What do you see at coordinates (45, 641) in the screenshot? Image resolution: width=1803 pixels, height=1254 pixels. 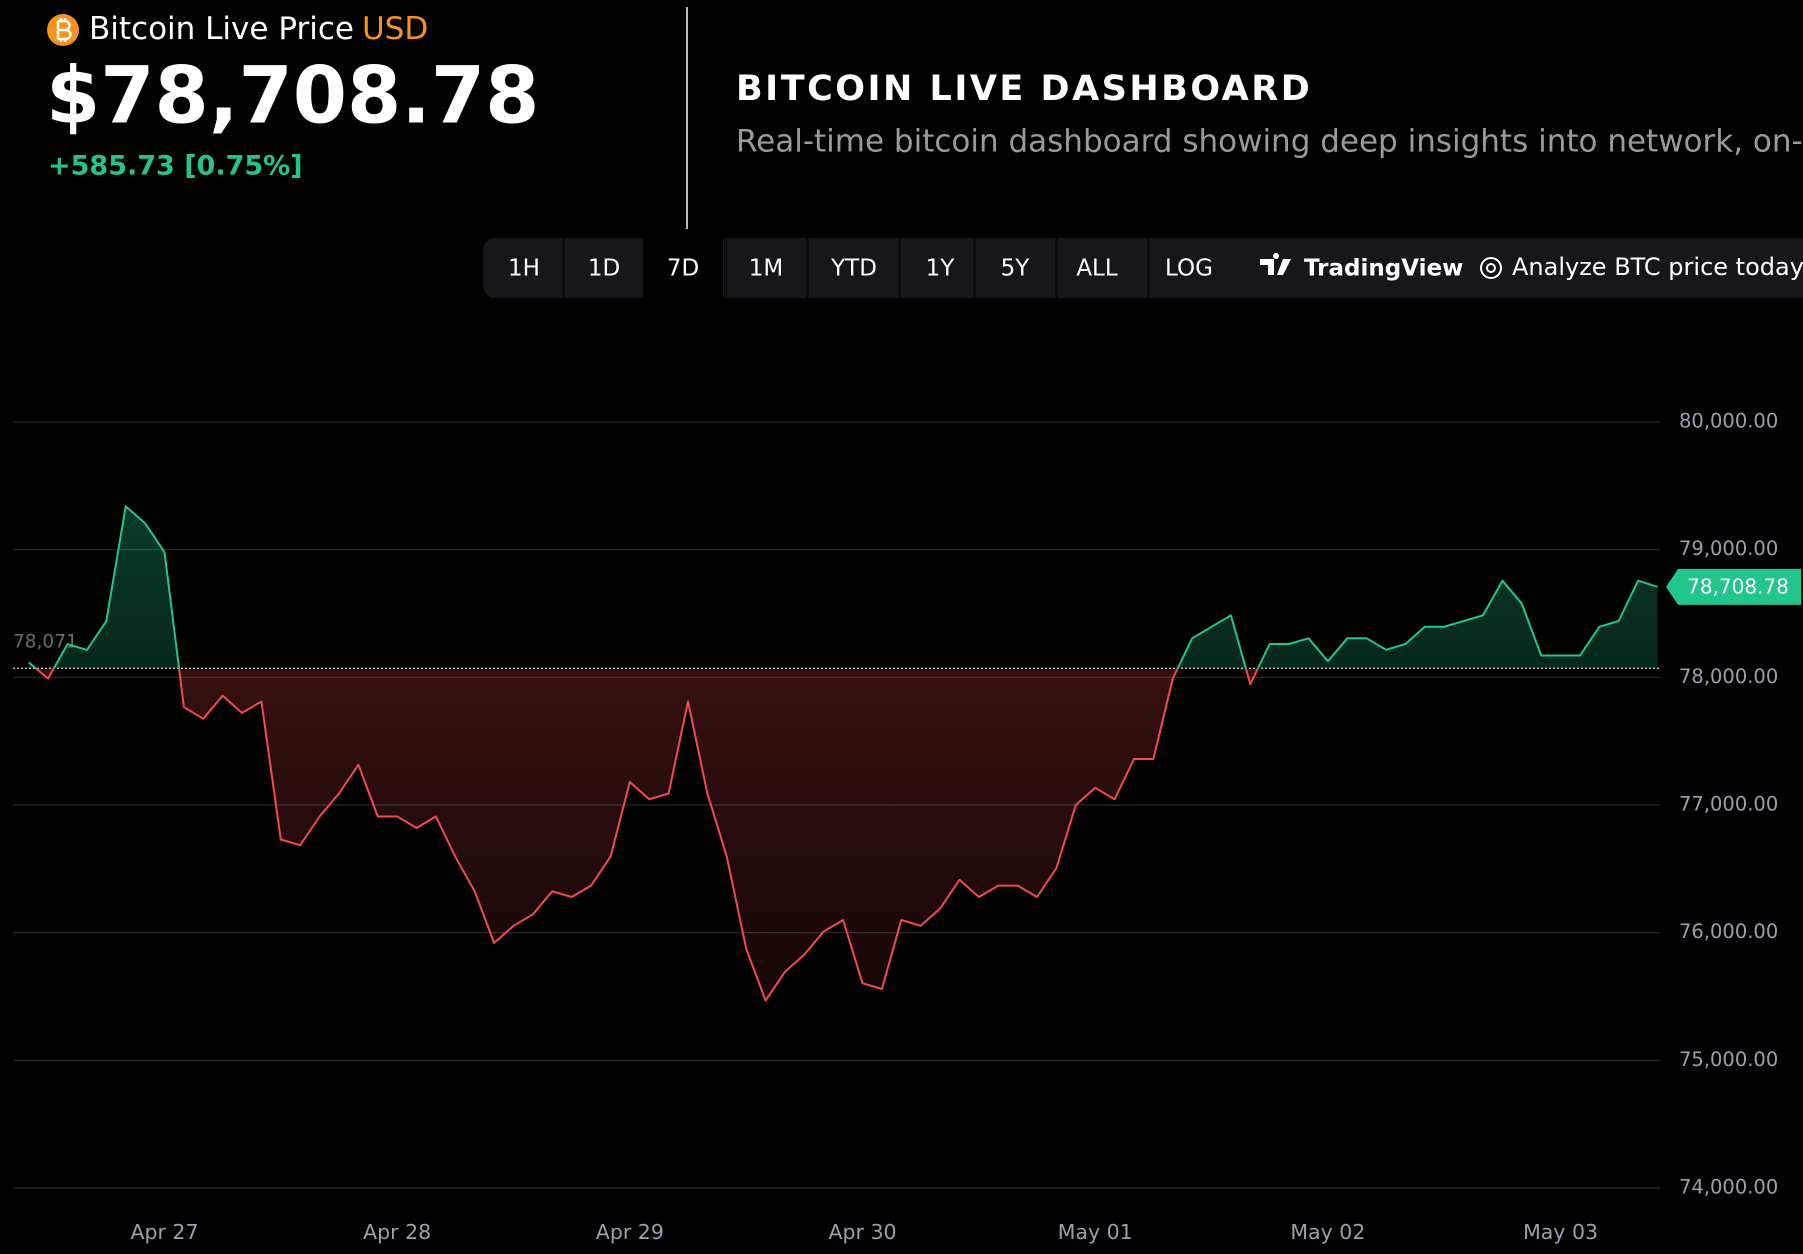 I see `baseline-label: 78,071` at bounding box center [45, 641].